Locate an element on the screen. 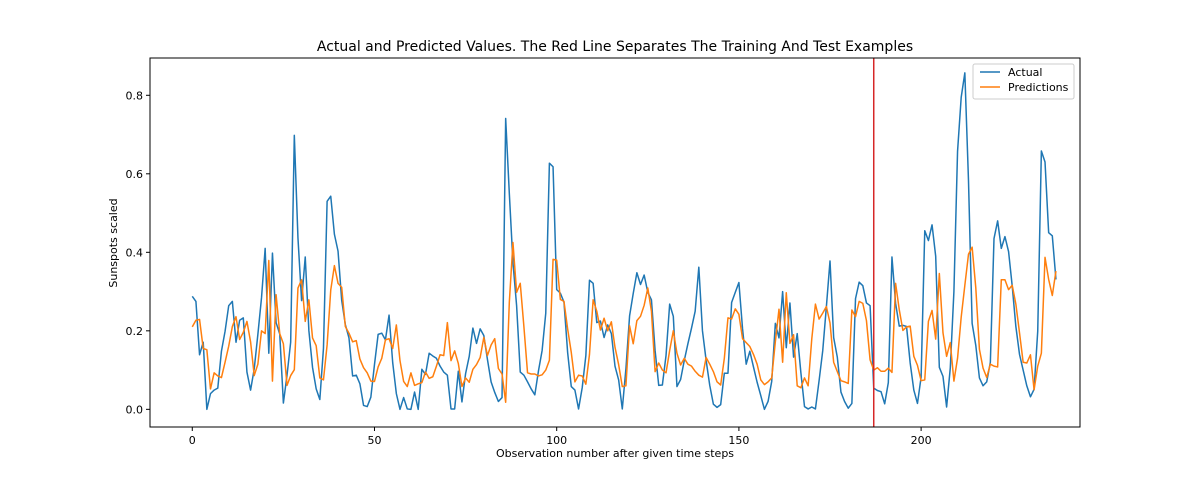 The image size is (1200, 485). legend-label-actual: Actual is located at coordinates (1025, 72).